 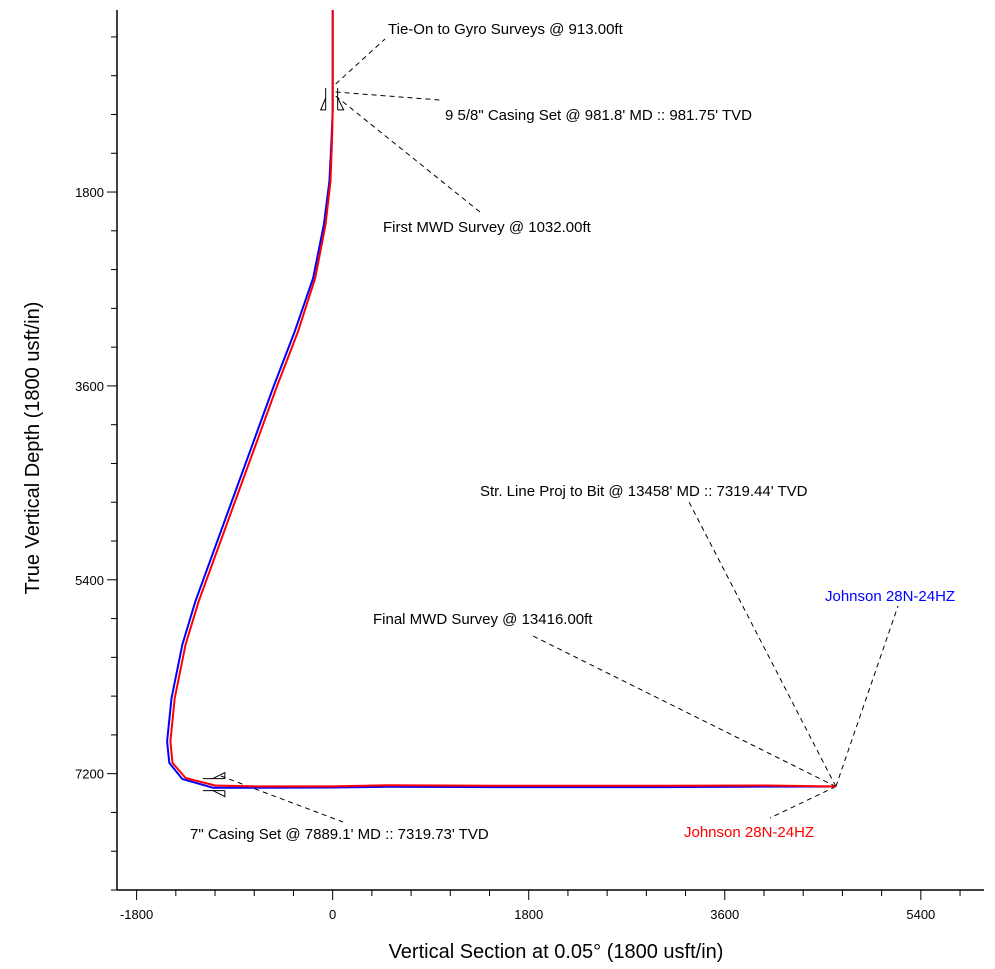 I want to click on x-tick-label: 3600, so click(x=724, y=914).